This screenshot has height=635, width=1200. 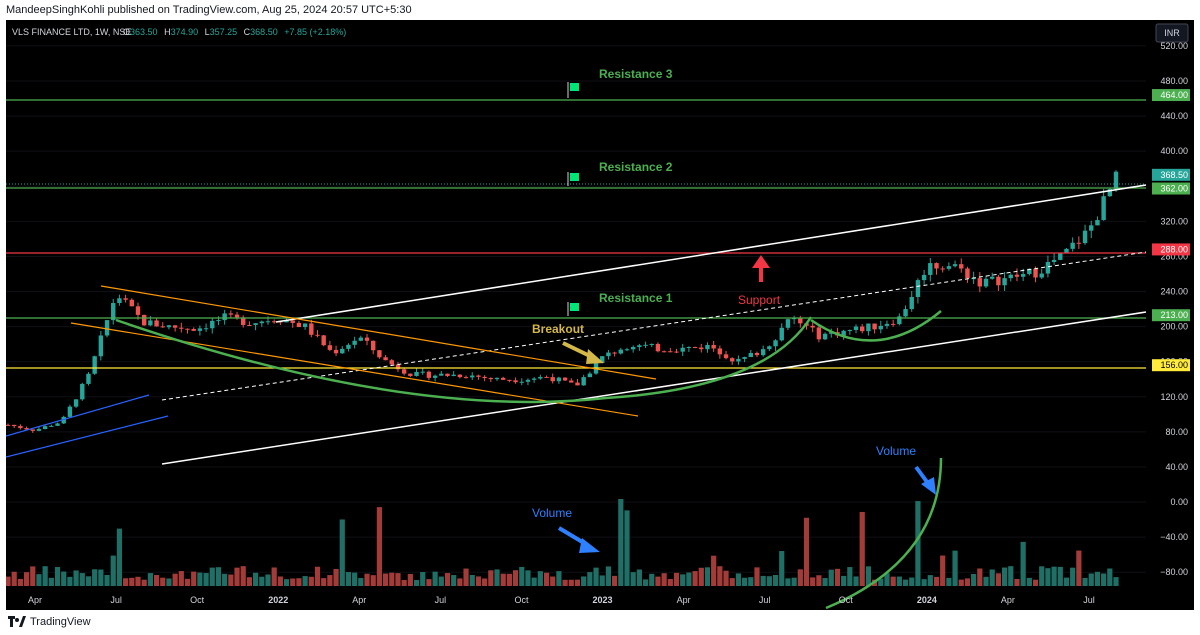 I want to click on price-level-tag-label: 362.00, so click(x=1174, y=189).